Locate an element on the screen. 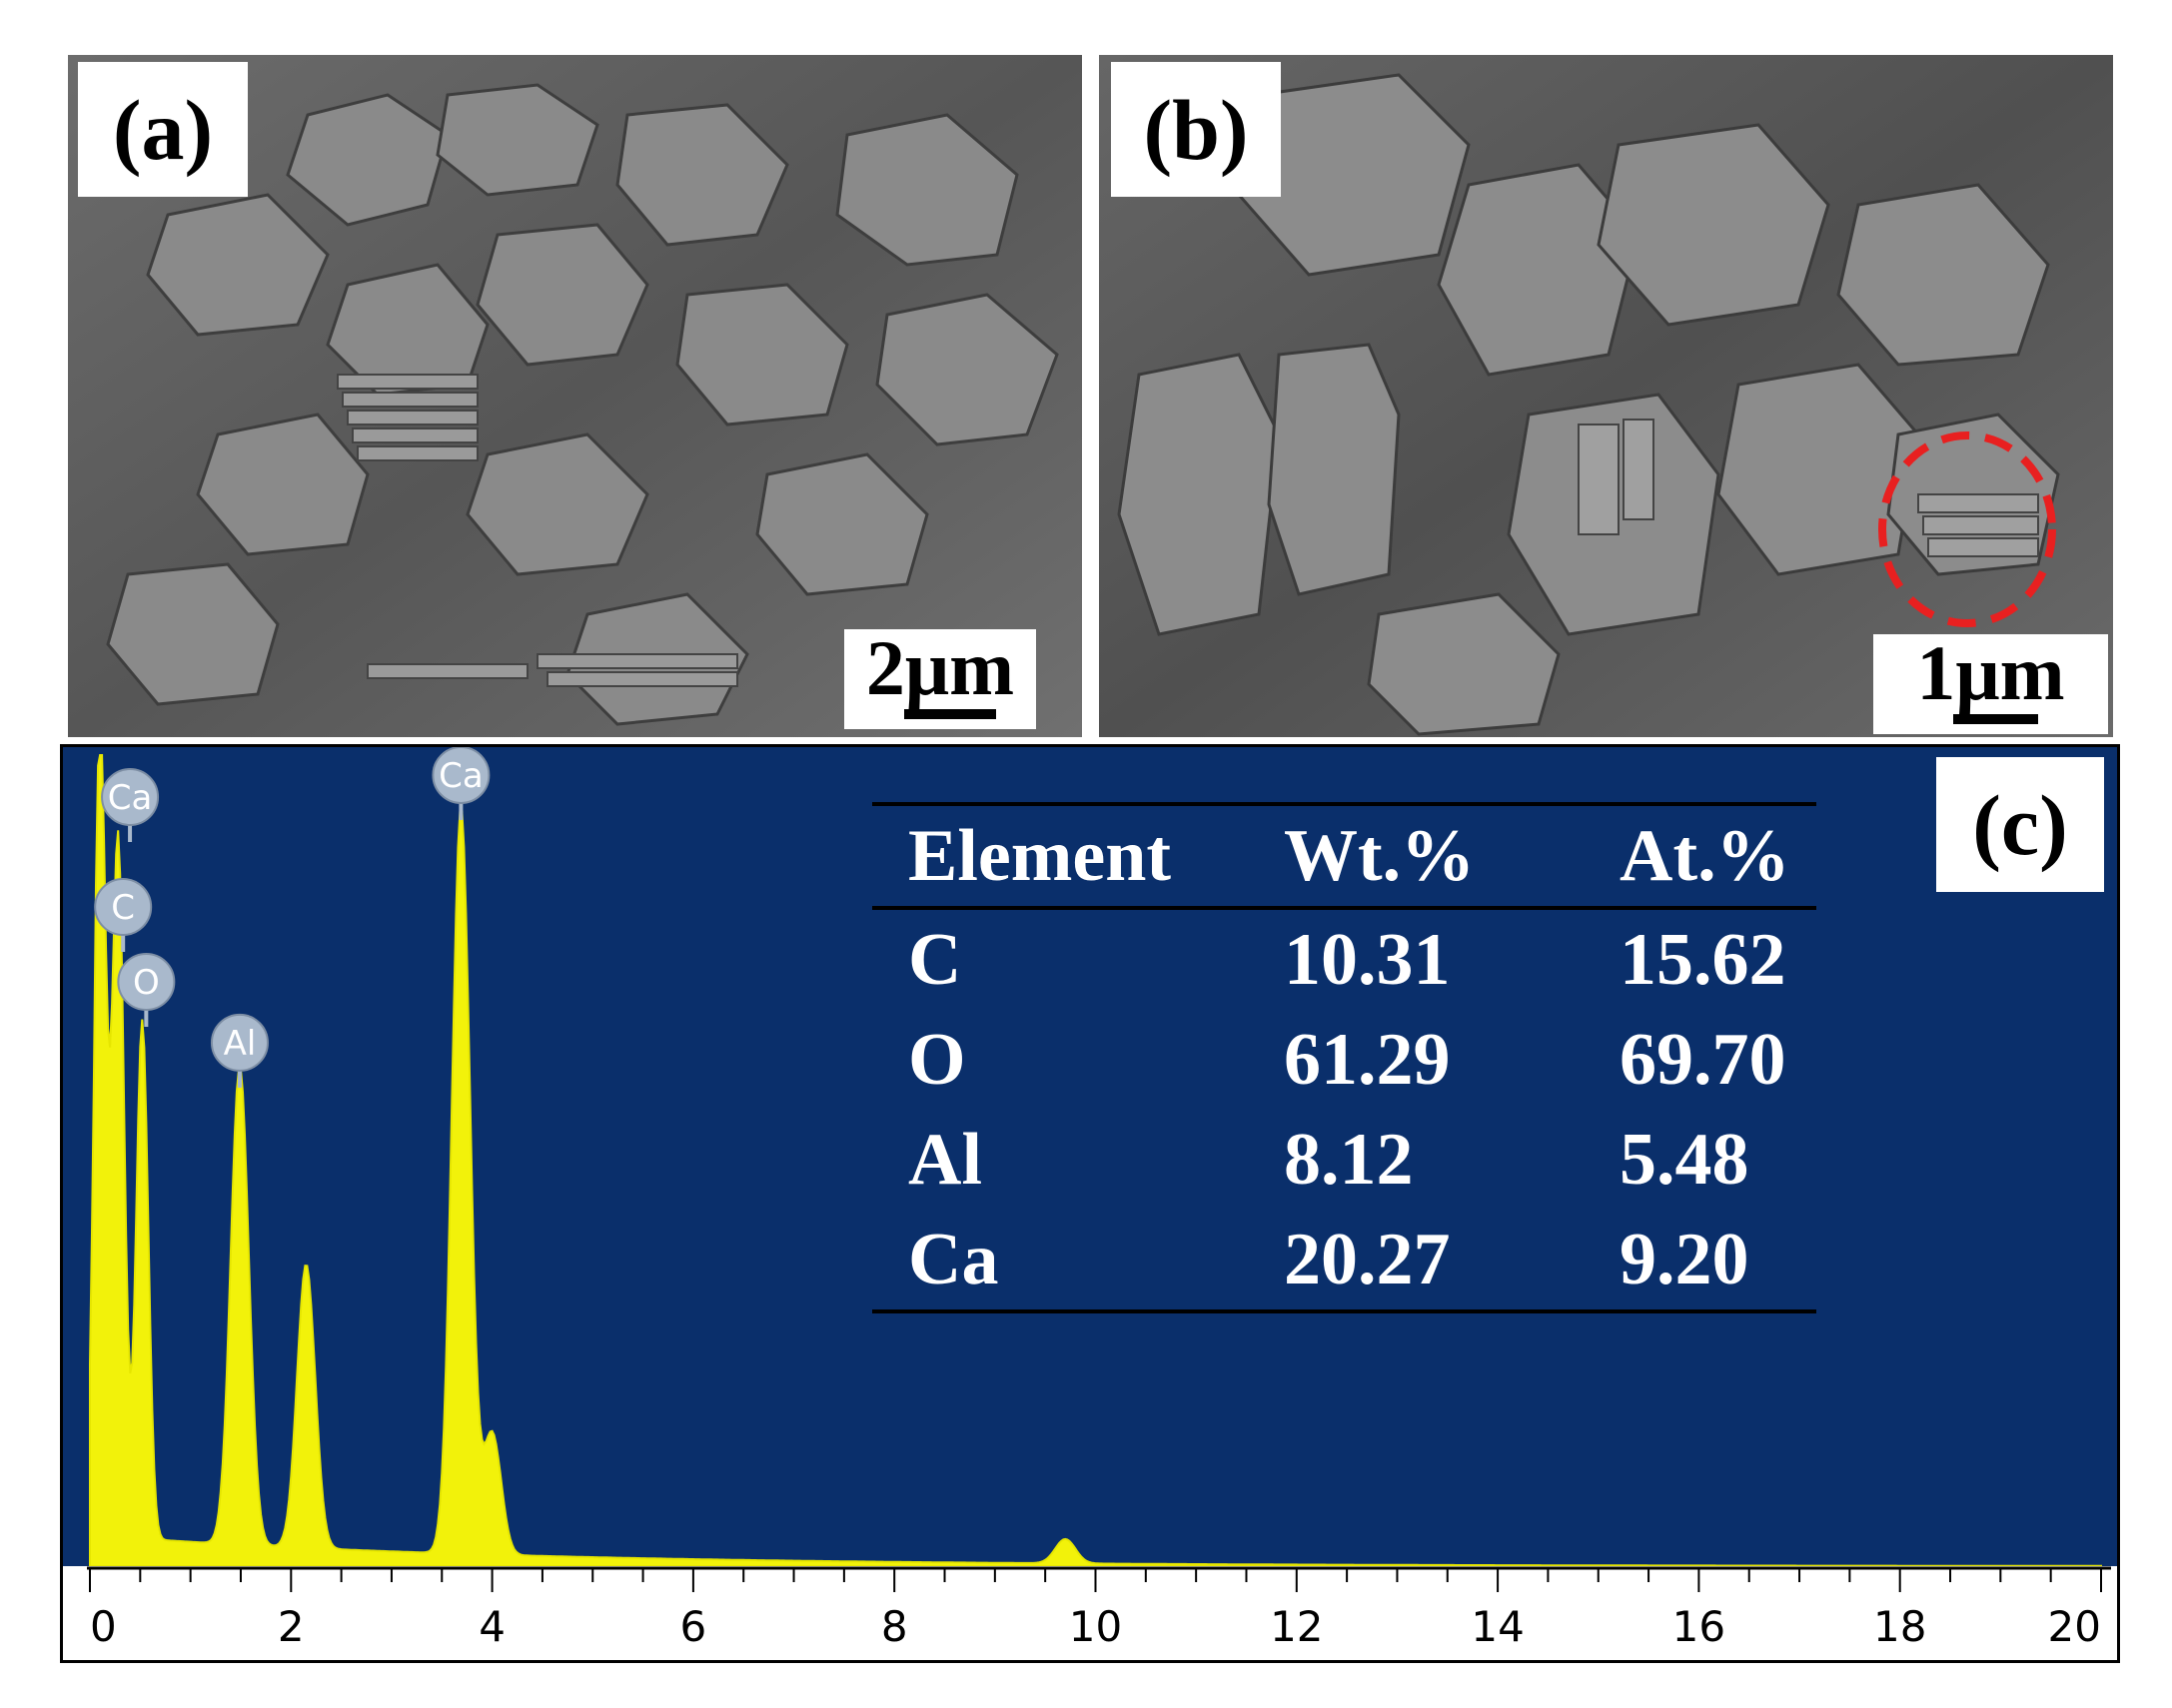 This screenshot has width=2172, height=1708. cell-element: O is located at coordinates (937, 1059).